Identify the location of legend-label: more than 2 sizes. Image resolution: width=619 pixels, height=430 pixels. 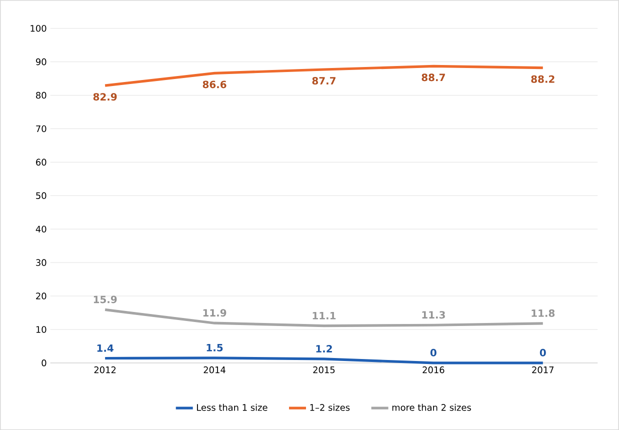
(431, 407).